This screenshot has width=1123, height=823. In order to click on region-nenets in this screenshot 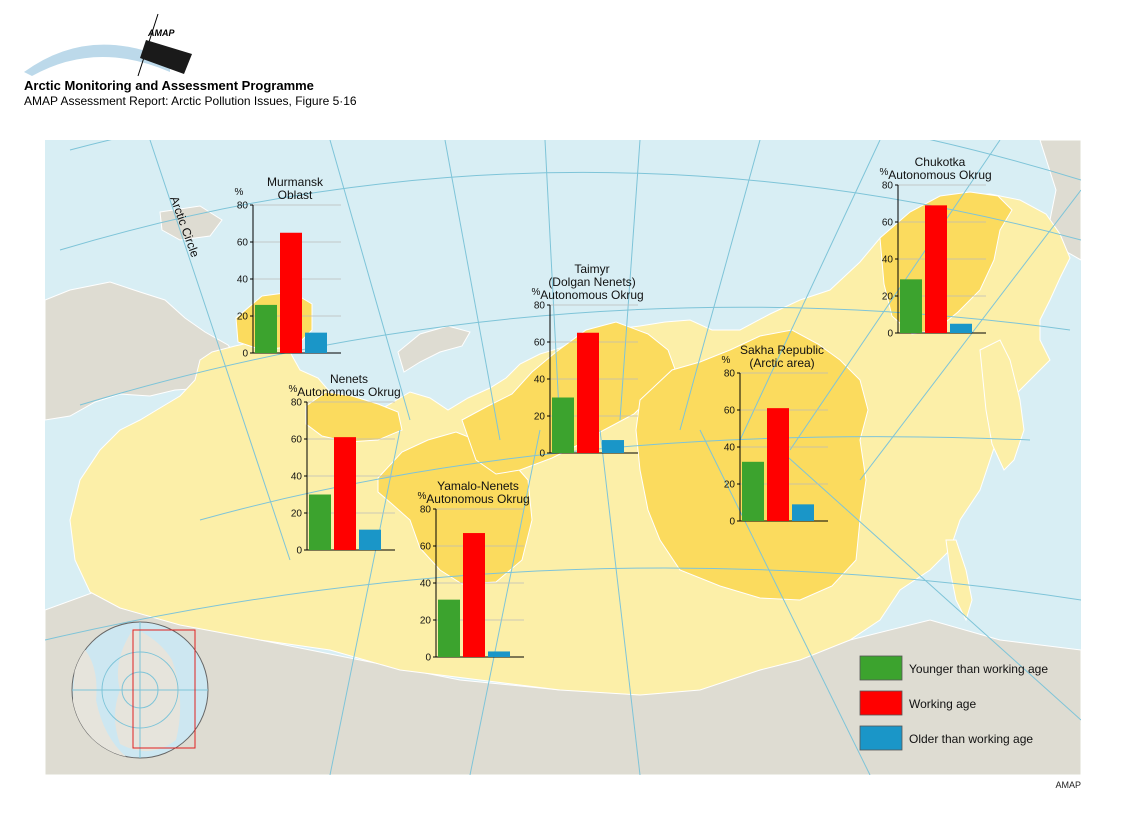, I will do `click(354, 417)`.